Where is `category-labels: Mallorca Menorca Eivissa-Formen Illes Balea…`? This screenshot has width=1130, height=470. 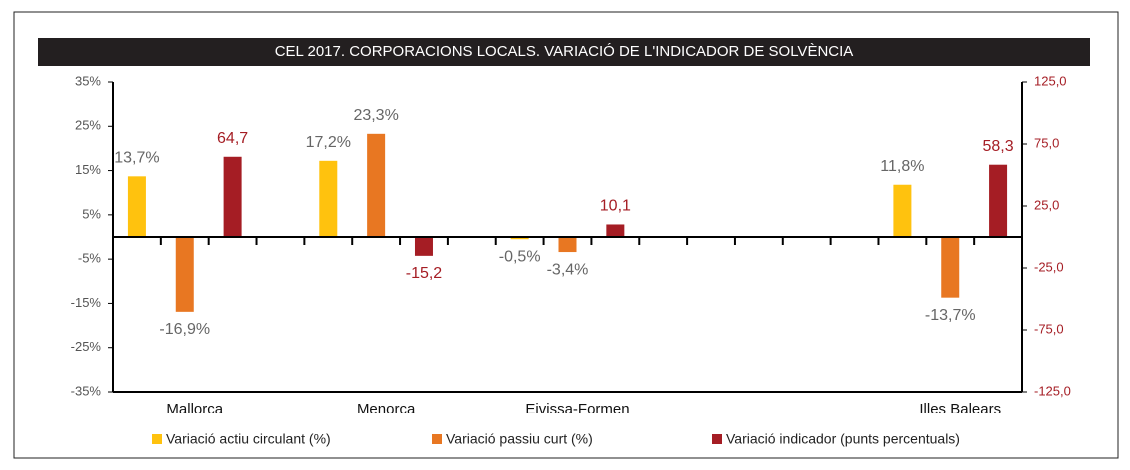 category-labels: Mallorca Menorca Eivissa-Formen Illes Balea… is located at coordinates (583, 409).